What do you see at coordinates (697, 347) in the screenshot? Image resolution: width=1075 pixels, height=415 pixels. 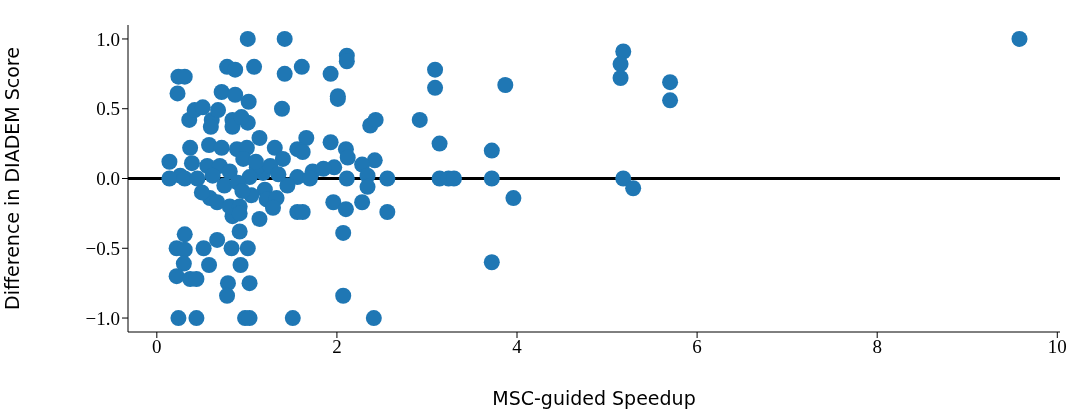 I see `x-tick-label: 6` at bounding box center [697, 347].